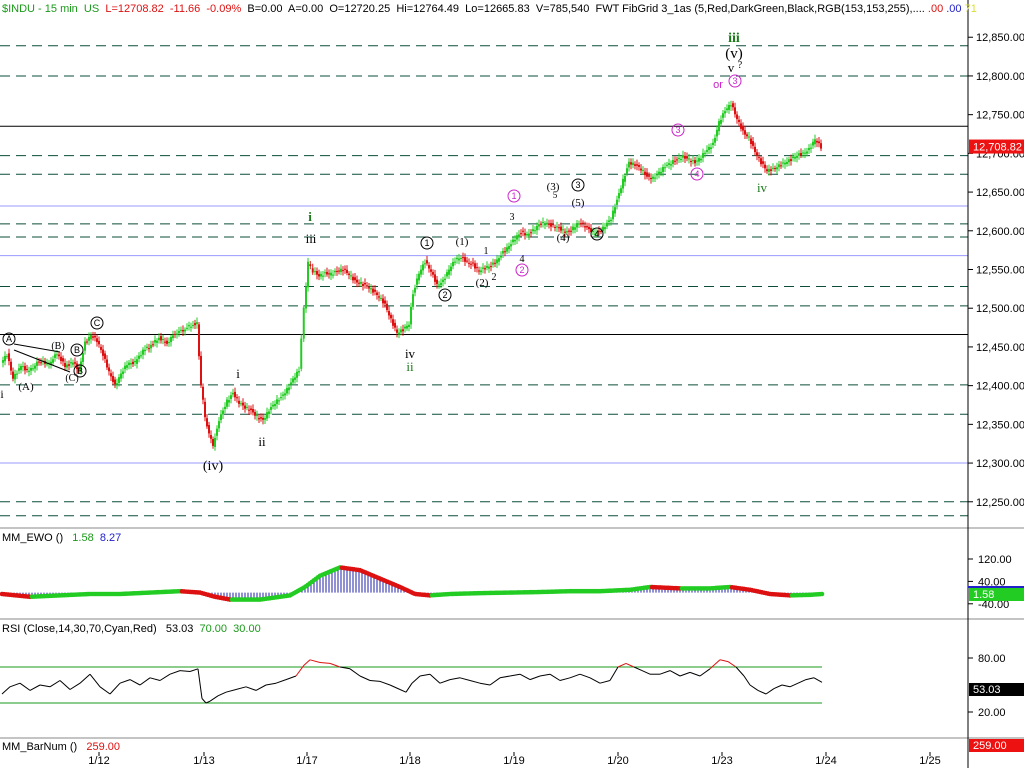 This screenshot has height=768, width=1024. What do you see at coordinates (42, 361) in the screenshot?
I see `wave-connector-line` at bounding box center [42, 361].